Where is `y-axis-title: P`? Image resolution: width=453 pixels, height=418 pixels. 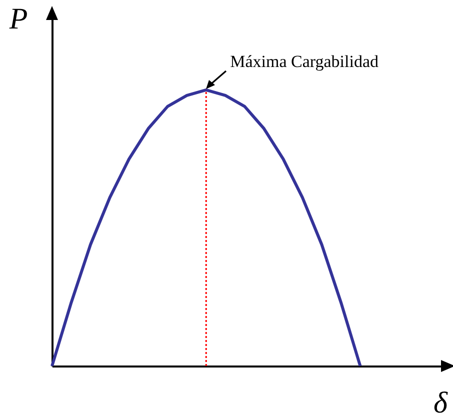 y-axis-title: P is located at coordinates (18, 19).